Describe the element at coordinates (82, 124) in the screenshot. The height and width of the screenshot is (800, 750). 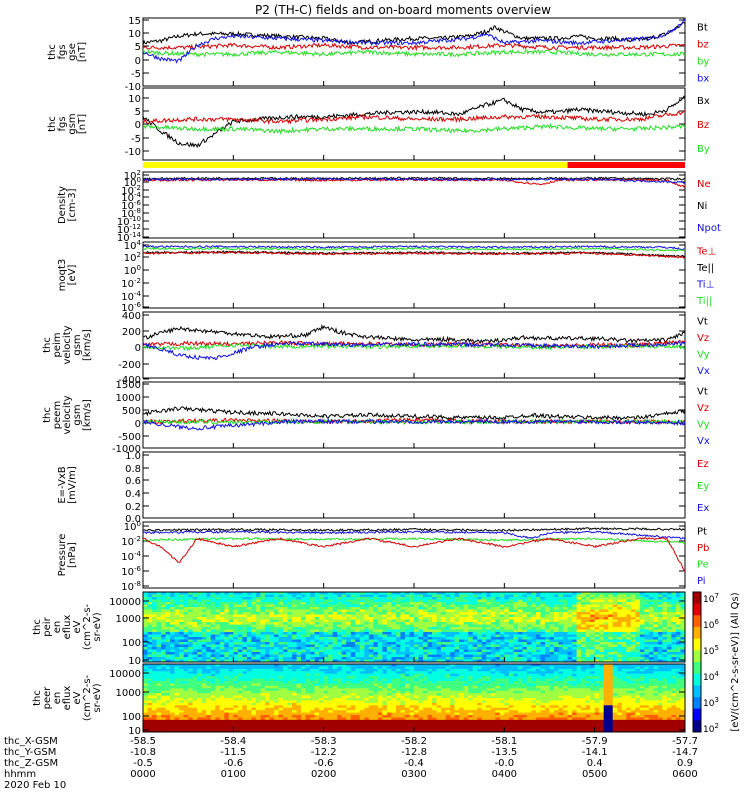
I see `y-axis-label: [nT]` at that location.